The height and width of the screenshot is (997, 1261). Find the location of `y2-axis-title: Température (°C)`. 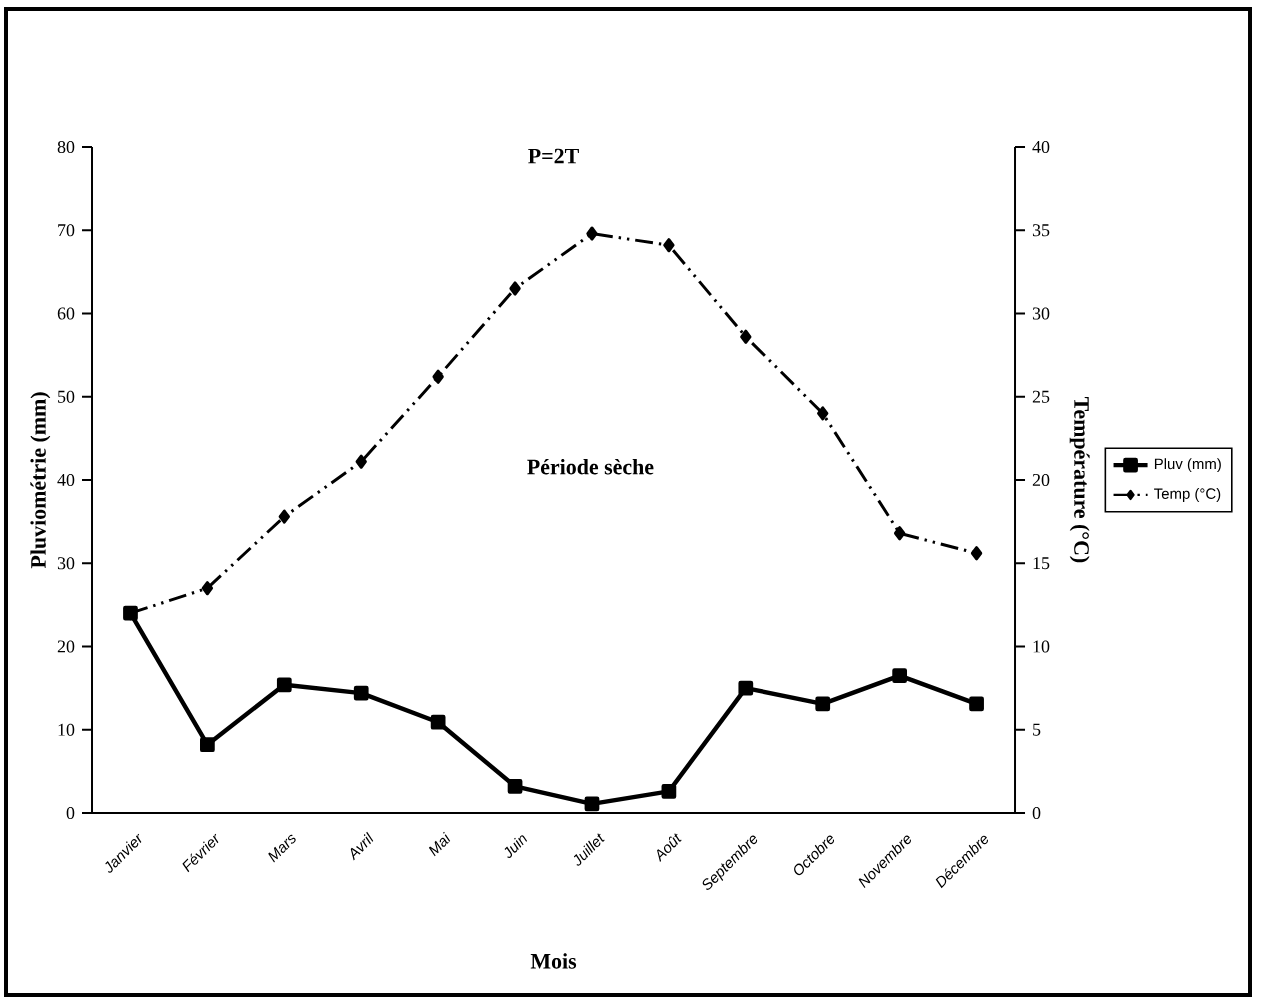

y2-axis-title: Température (°C) is located at coordinates (1079, 480).